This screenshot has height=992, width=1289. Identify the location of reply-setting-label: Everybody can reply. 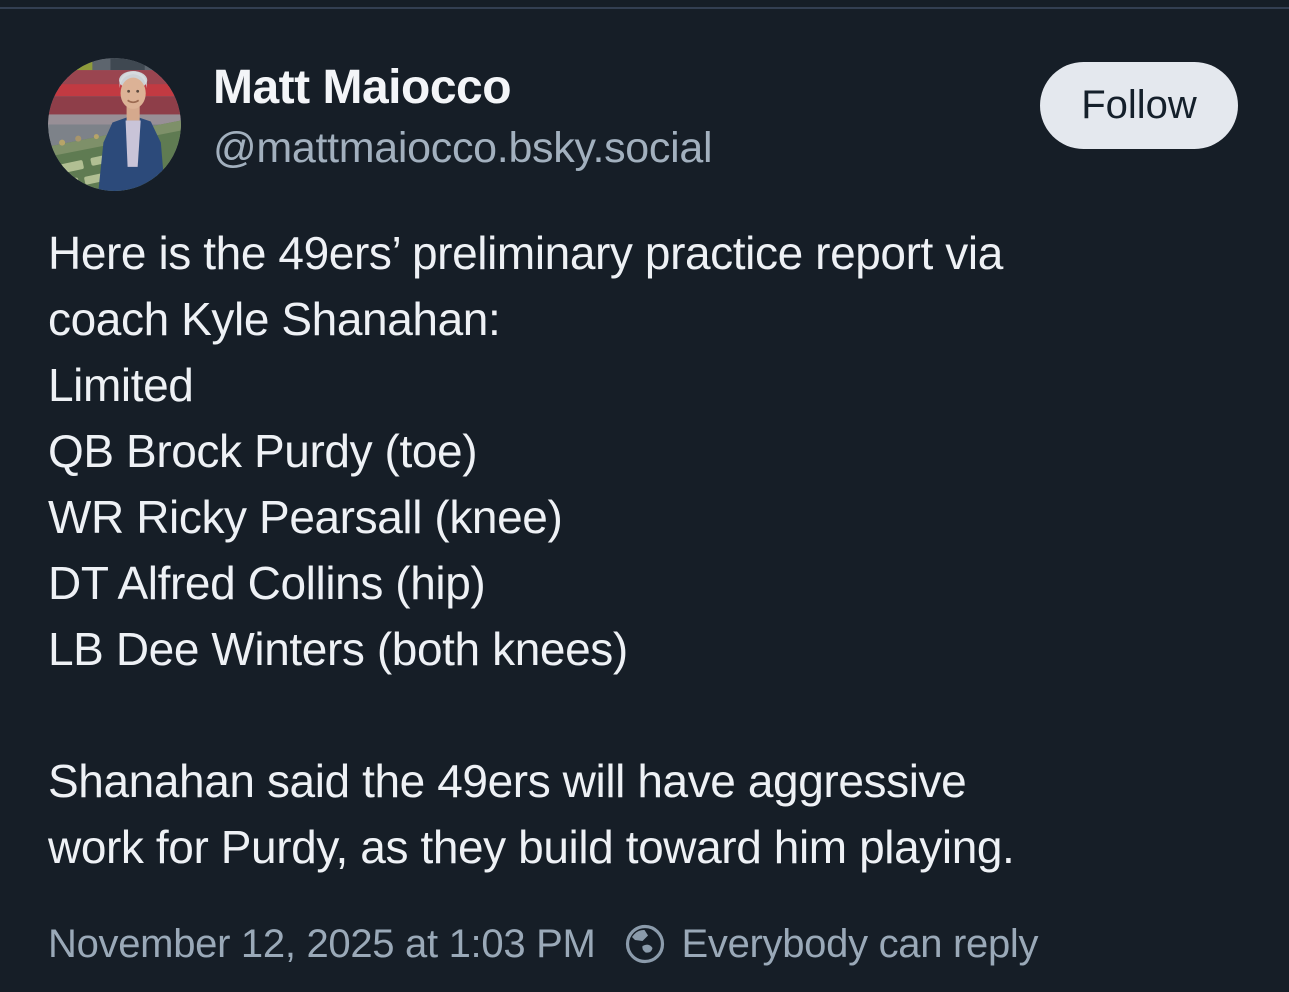
(860, 943).